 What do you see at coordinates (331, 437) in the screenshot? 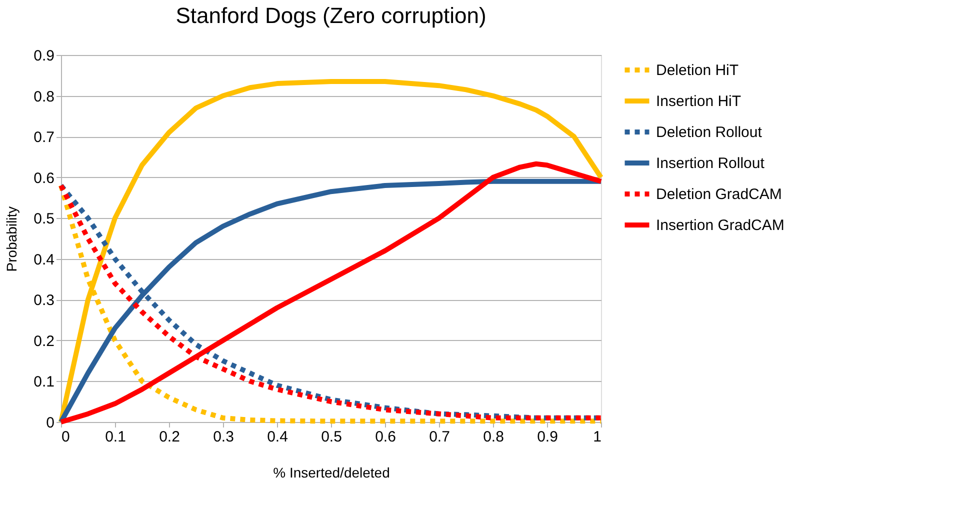
I see `x-tick-label: 0.5` at bounding box center [331, 437].